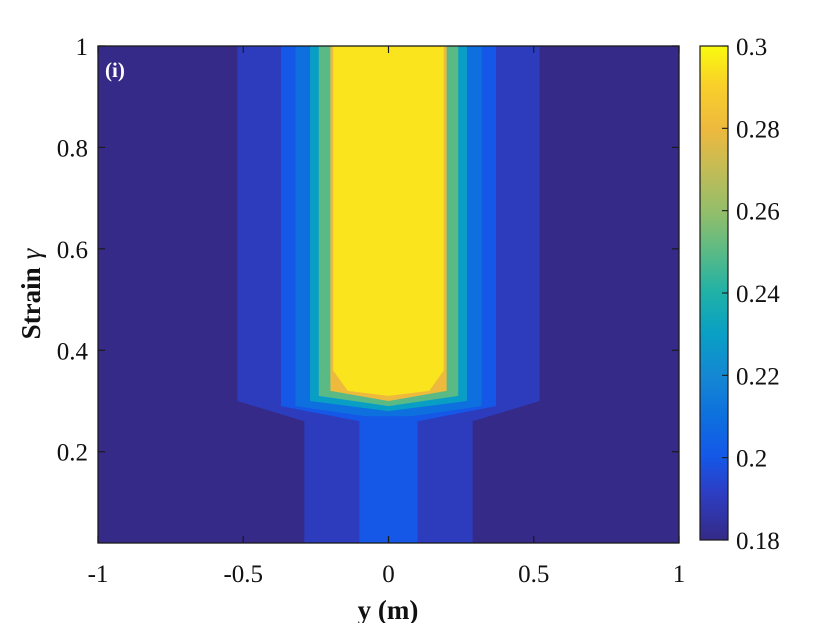 Image resolution: width=830 pixels, height=623 pixels. What do you see at coordinates (758, 541) in the screenshot?
I see `colorbar-tick-label: 0.18` at bounding box center [758, 541].